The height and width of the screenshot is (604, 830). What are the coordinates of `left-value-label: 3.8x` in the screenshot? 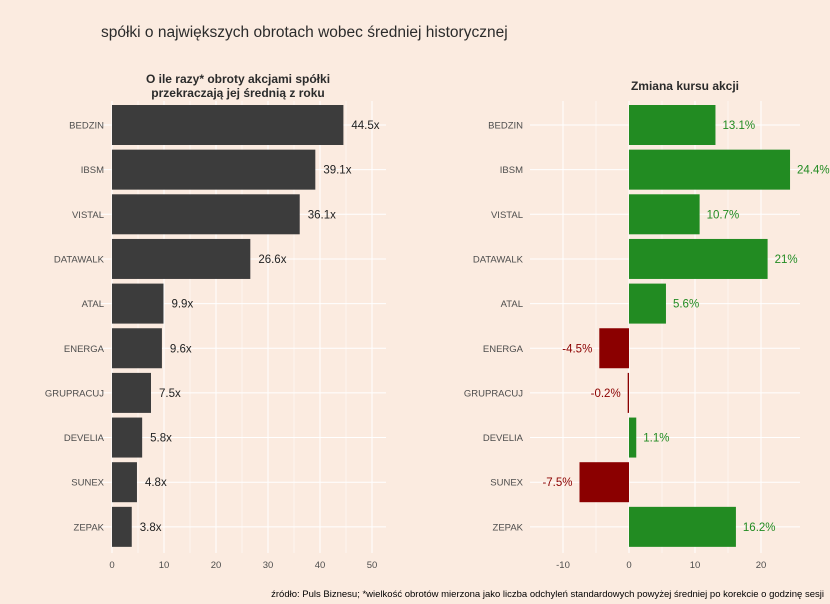 It's located at (151, 528).